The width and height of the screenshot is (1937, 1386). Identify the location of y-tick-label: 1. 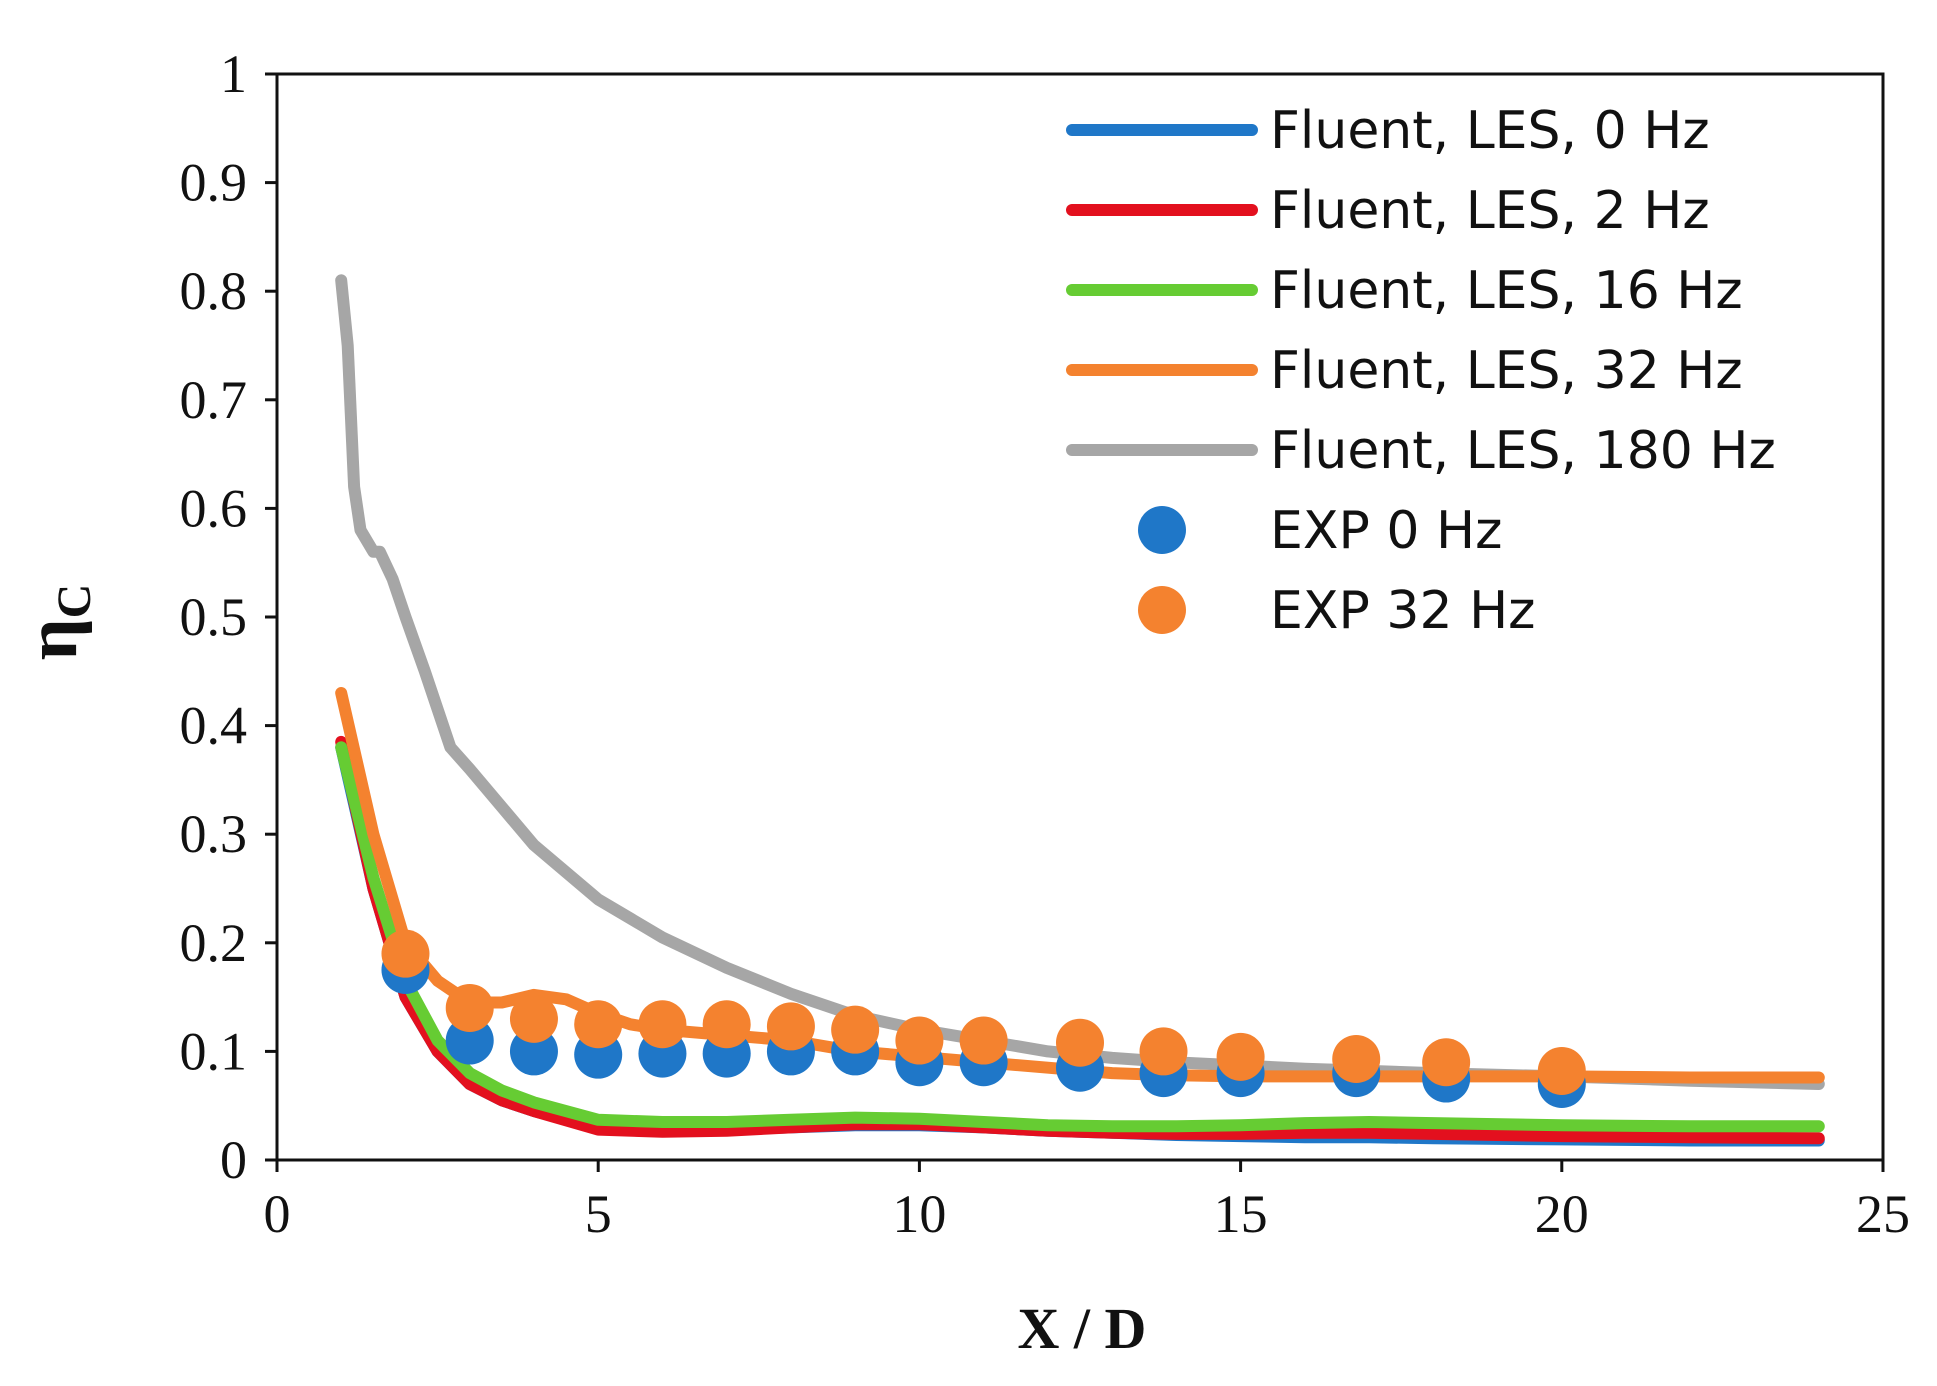
(233, 74).